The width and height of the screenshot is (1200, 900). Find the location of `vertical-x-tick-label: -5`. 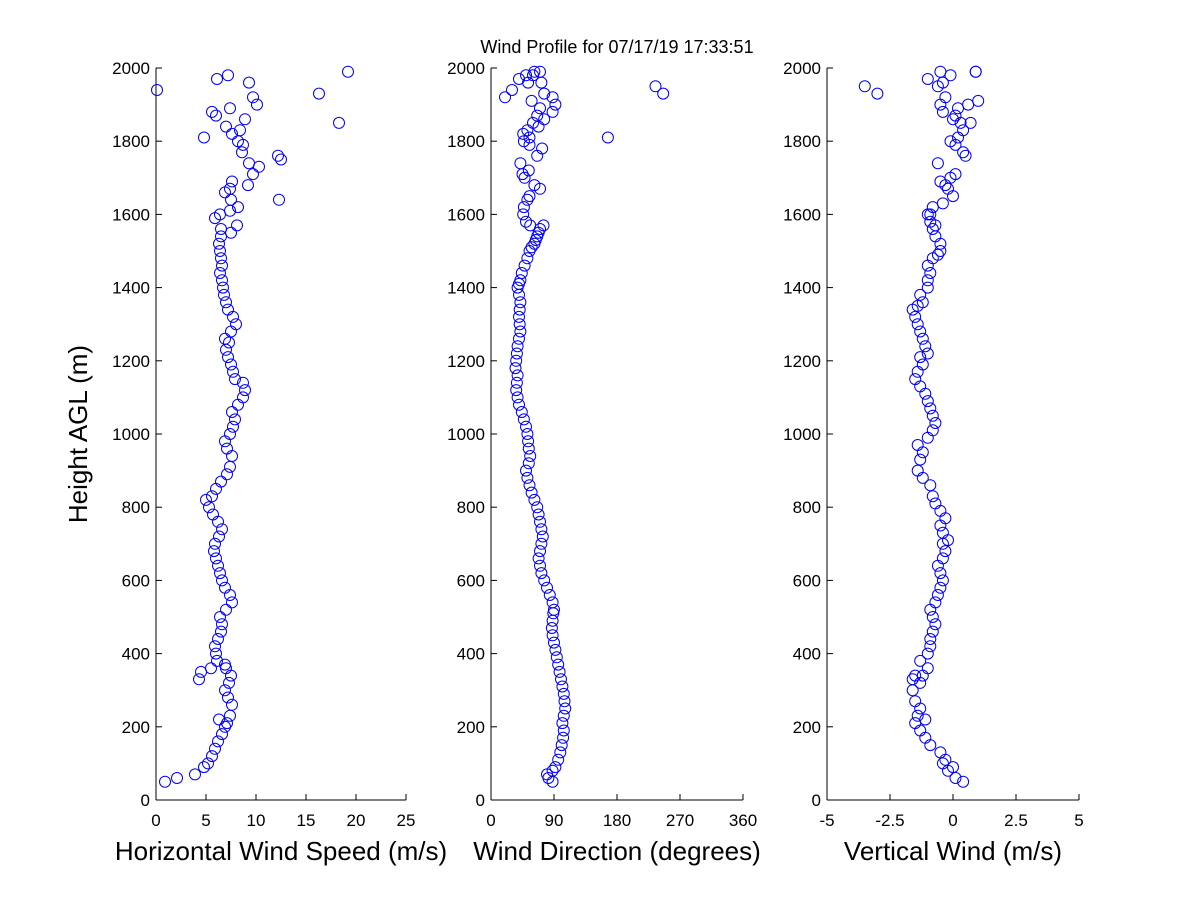

vertical-x-tick-label: -5 is located at coordinates (826, 820).